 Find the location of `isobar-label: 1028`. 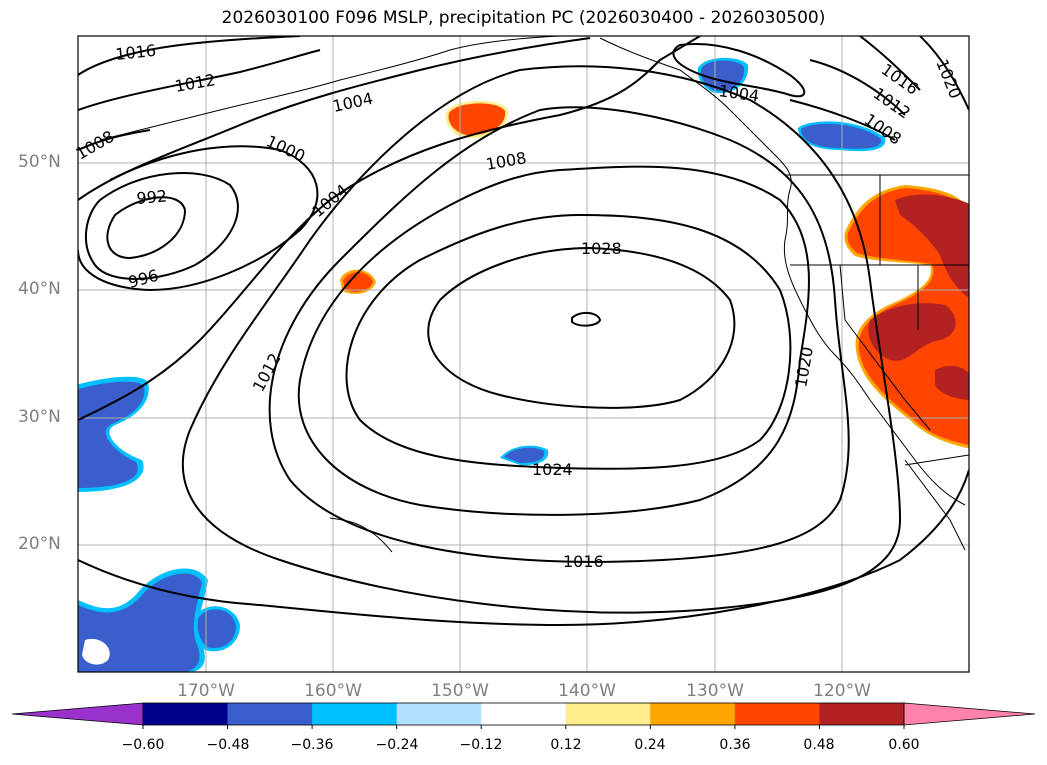

isobar-label: 1028 is located at coordinates (601, 248).